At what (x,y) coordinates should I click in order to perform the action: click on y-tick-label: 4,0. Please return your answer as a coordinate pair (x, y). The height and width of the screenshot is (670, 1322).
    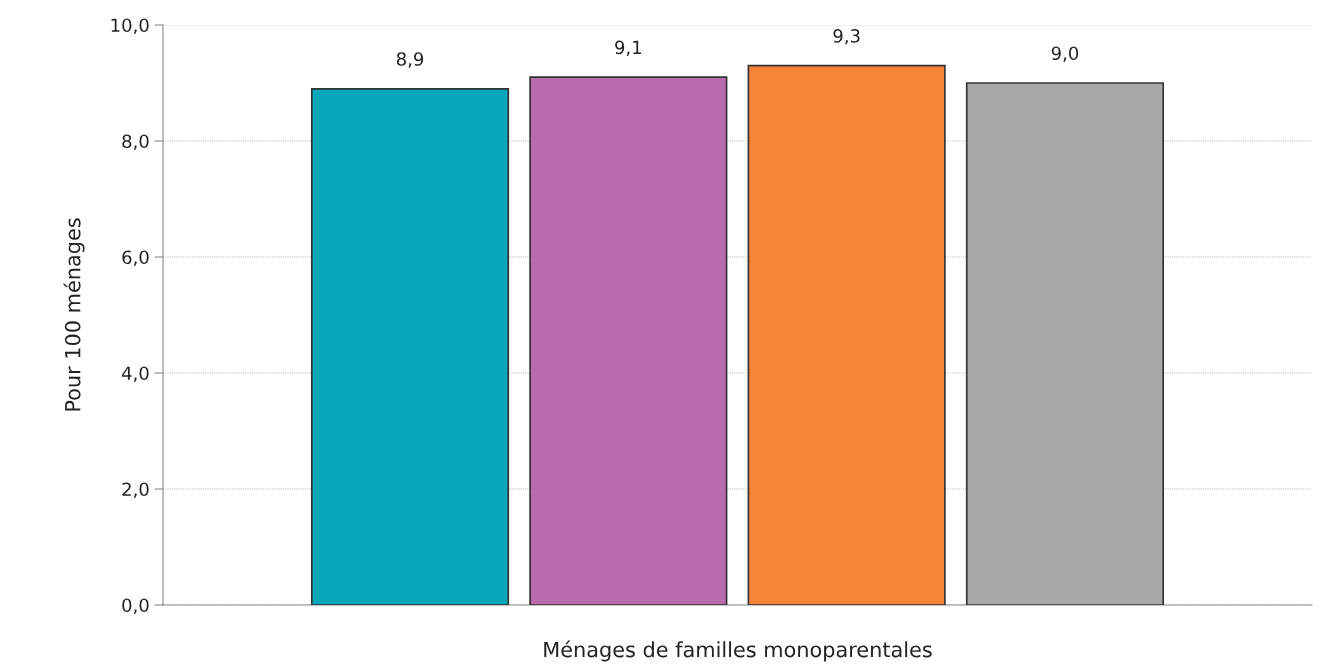
    Looking at the image, I should click on (135, 374).